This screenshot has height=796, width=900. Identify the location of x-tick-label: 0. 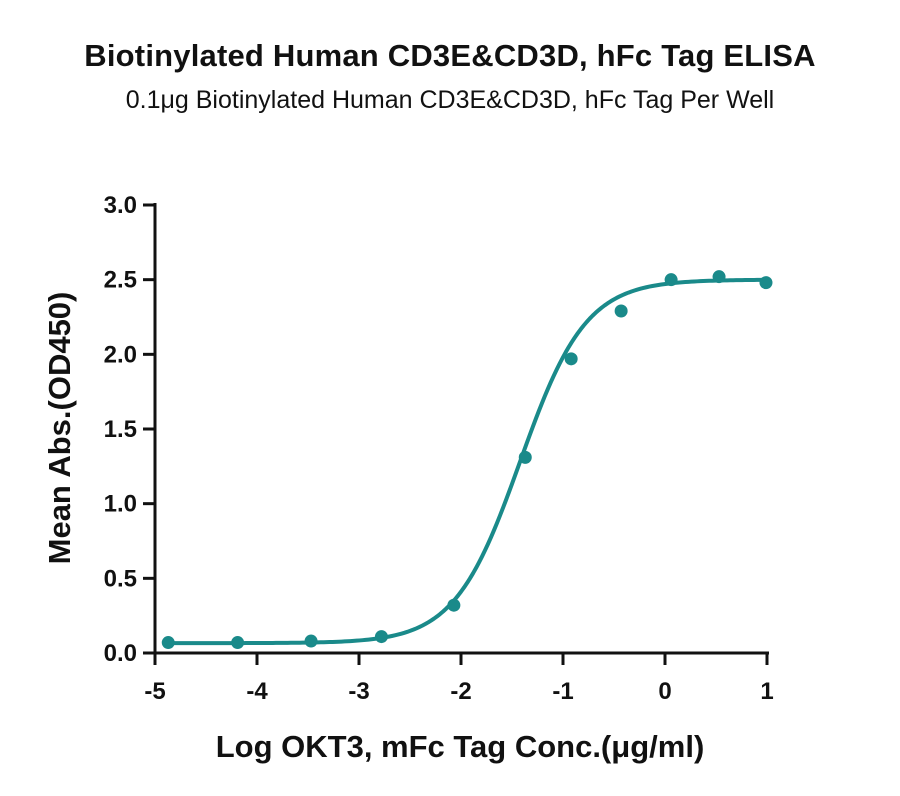
(664, 691).